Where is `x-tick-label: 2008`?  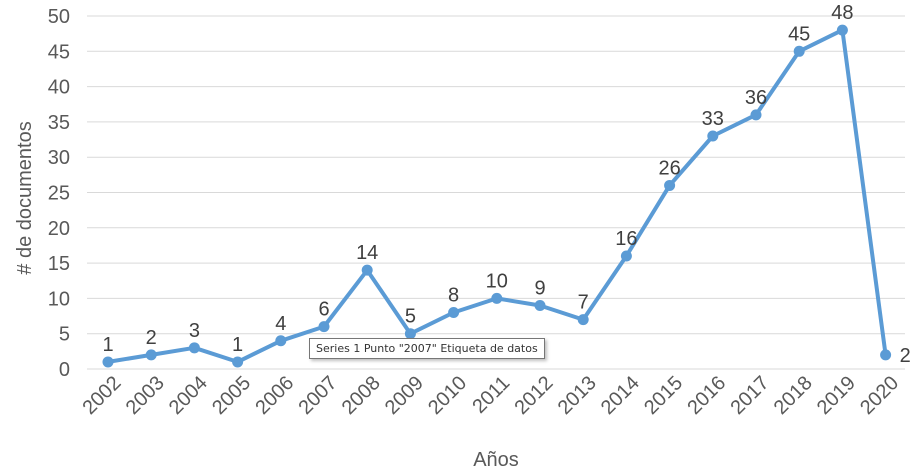
x-tick-label: 2008 is located at coordinates (361, 395).